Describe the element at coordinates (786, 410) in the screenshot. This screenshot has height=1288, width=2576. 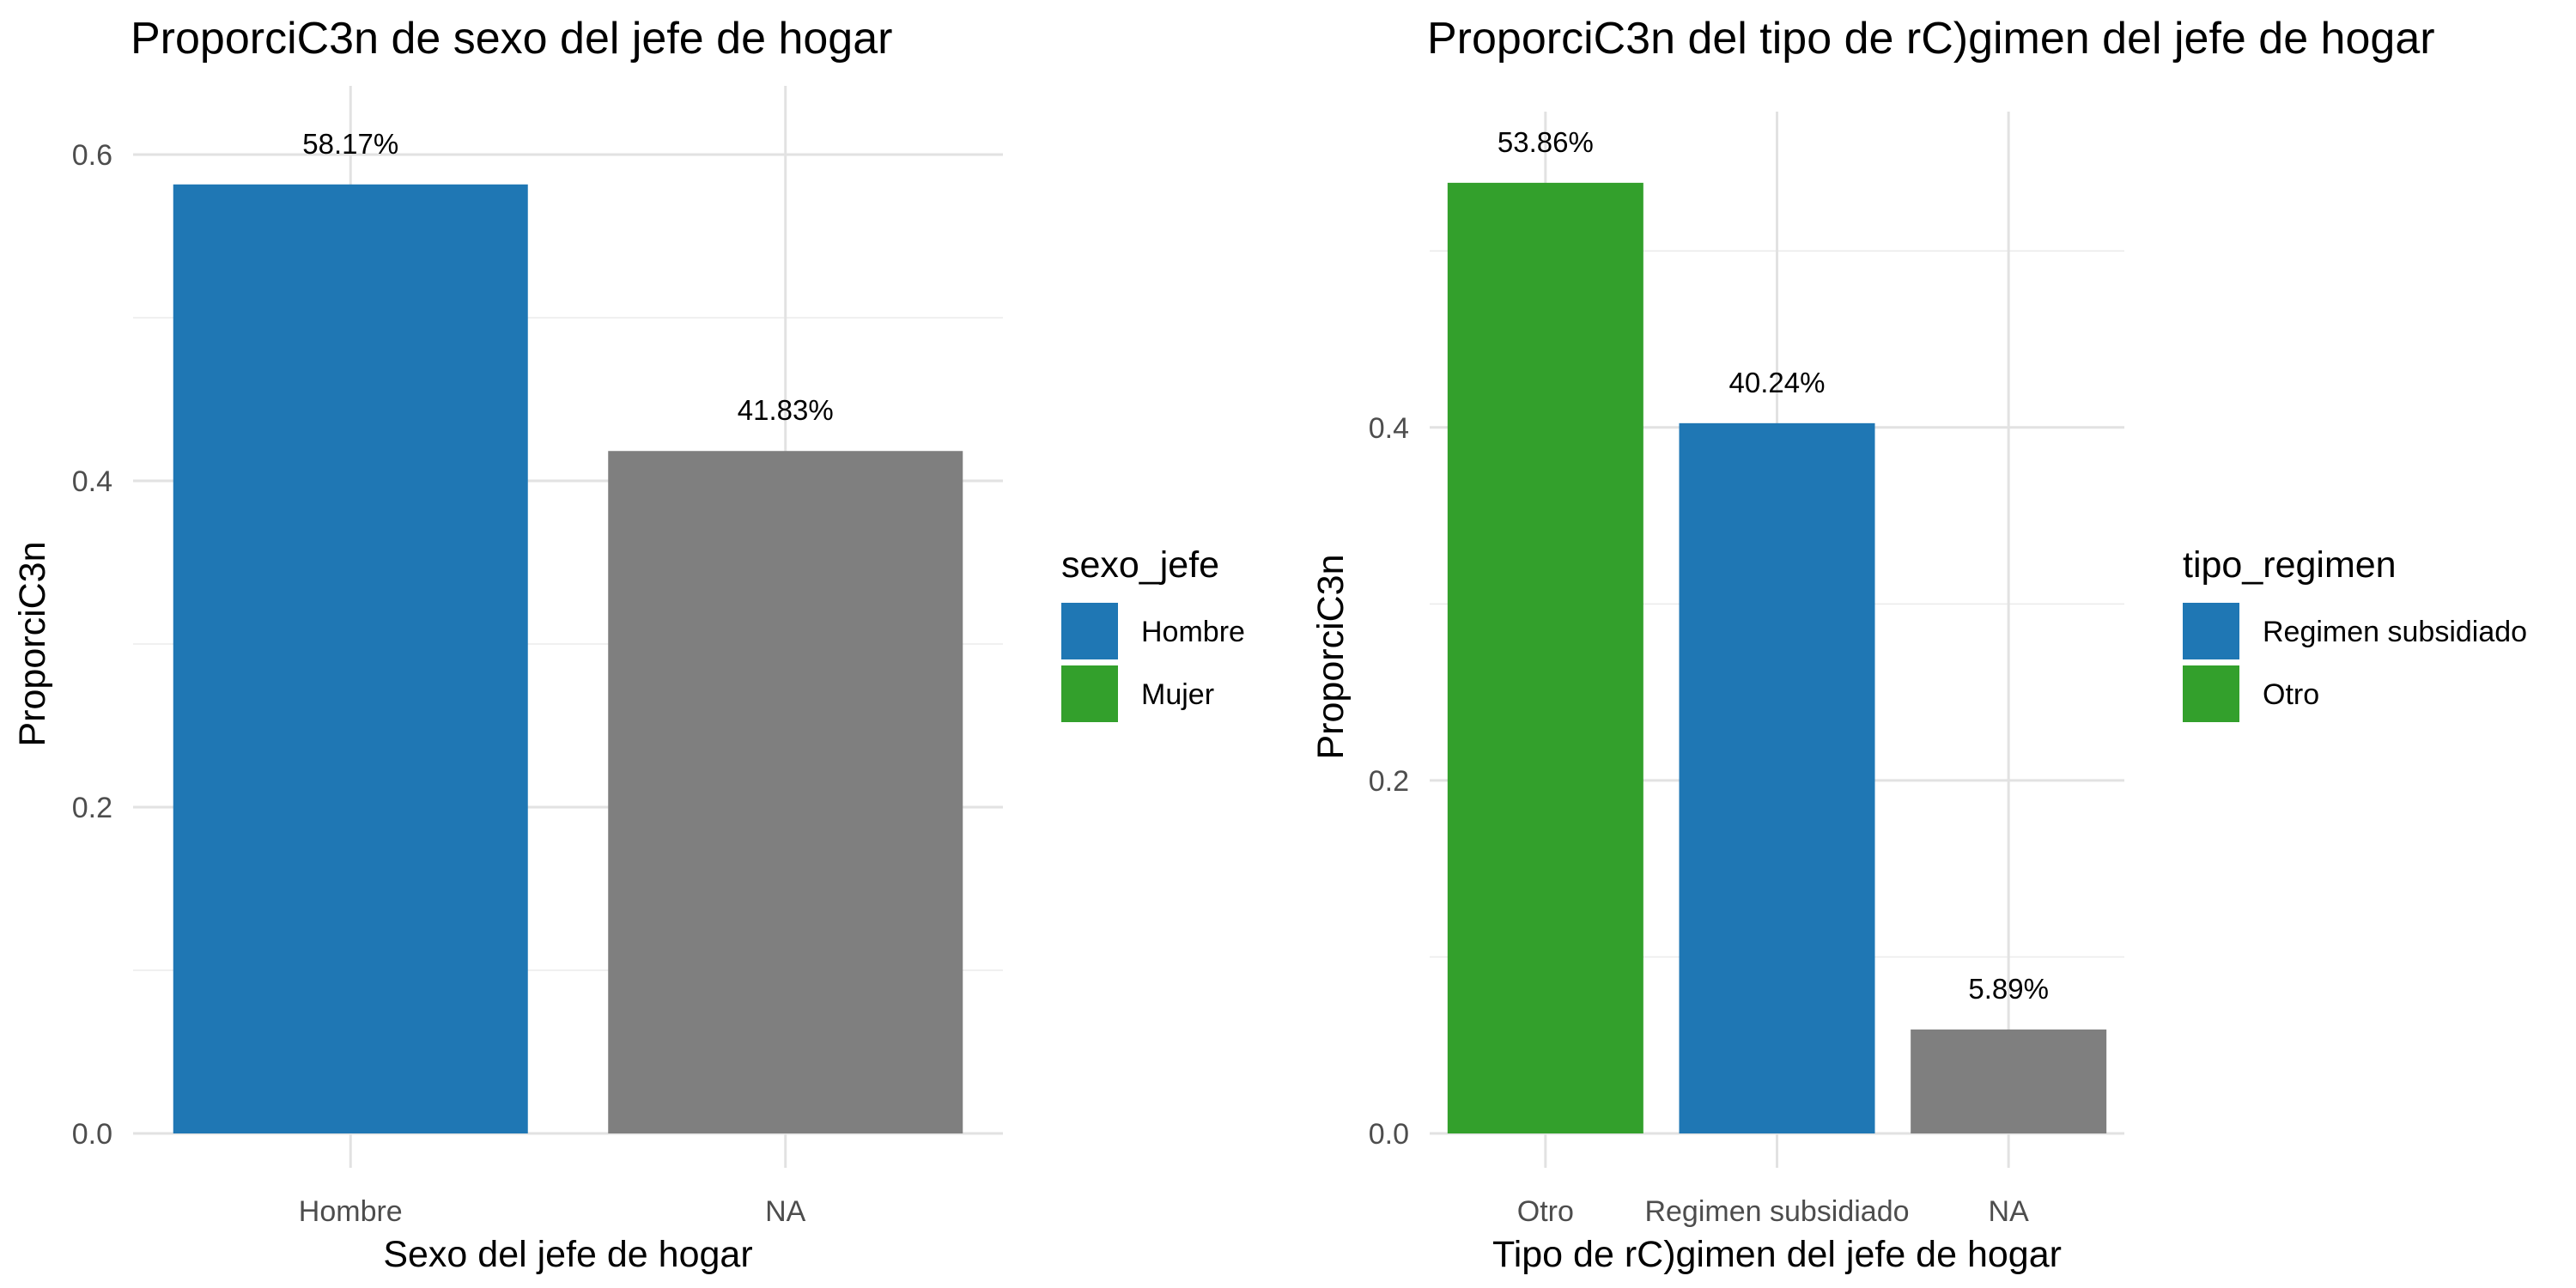
I see `bar-value-label: 41.83%` at that location.